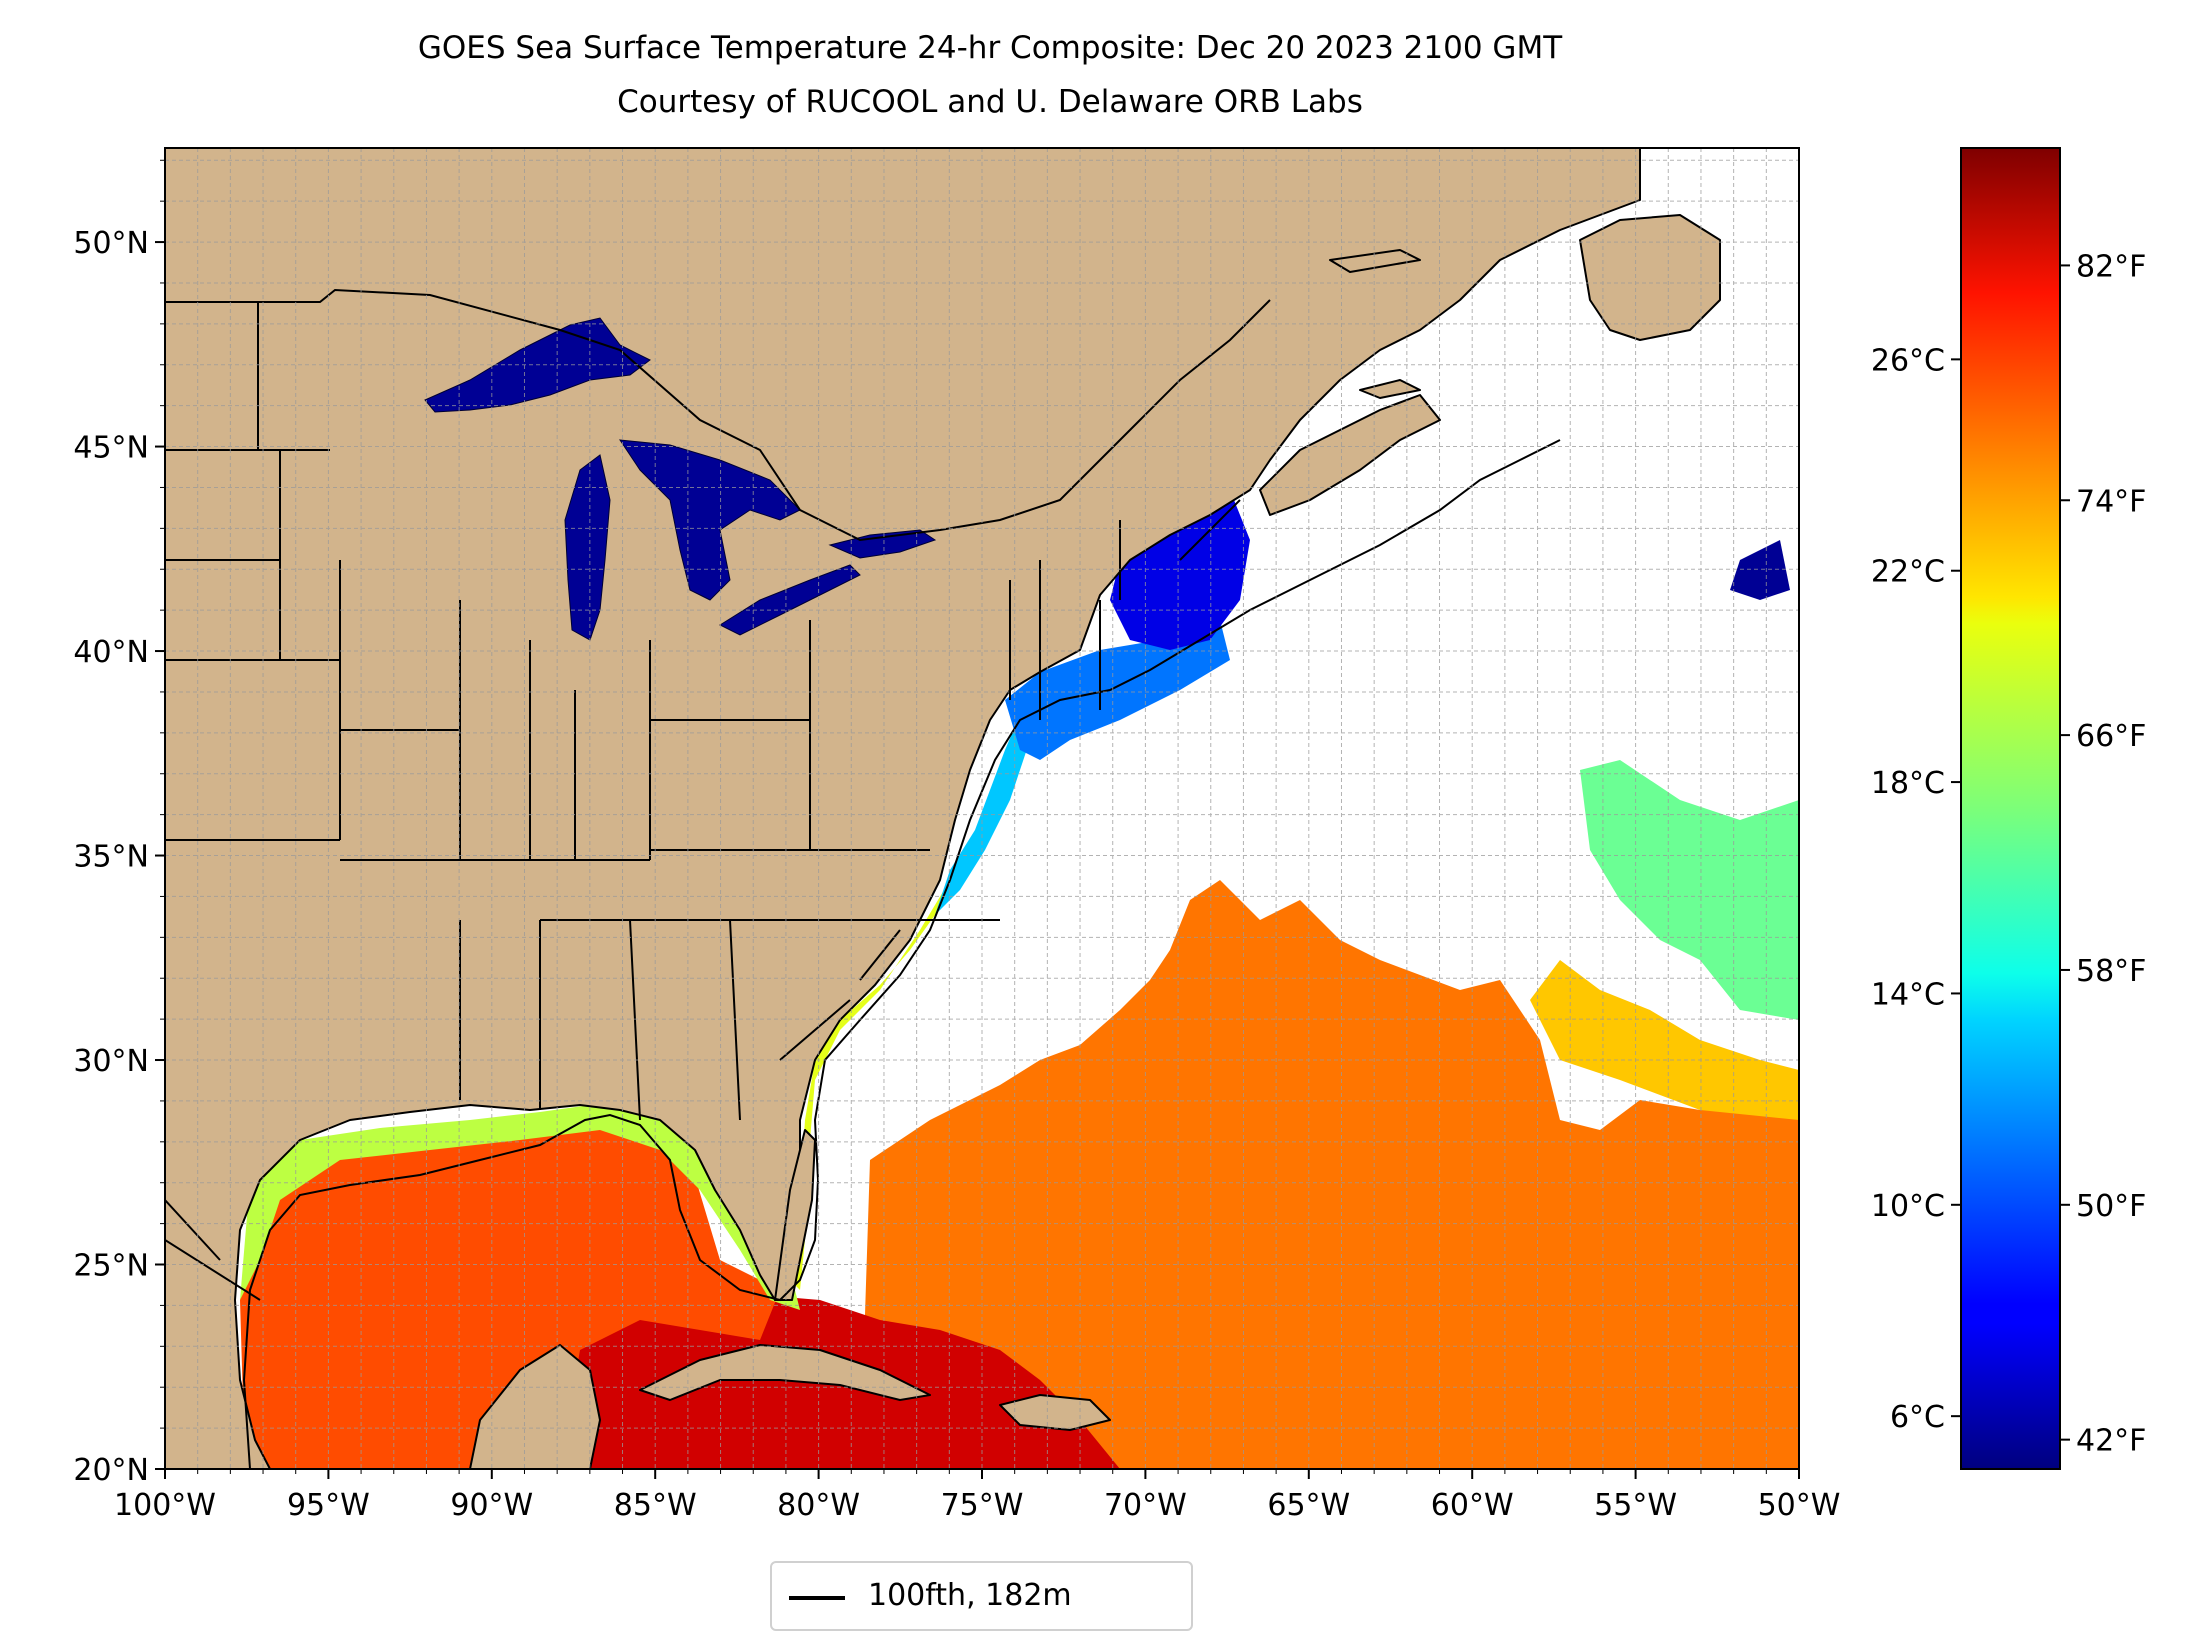  I want to click on sst-northeast-patch, so click(1689, 890).